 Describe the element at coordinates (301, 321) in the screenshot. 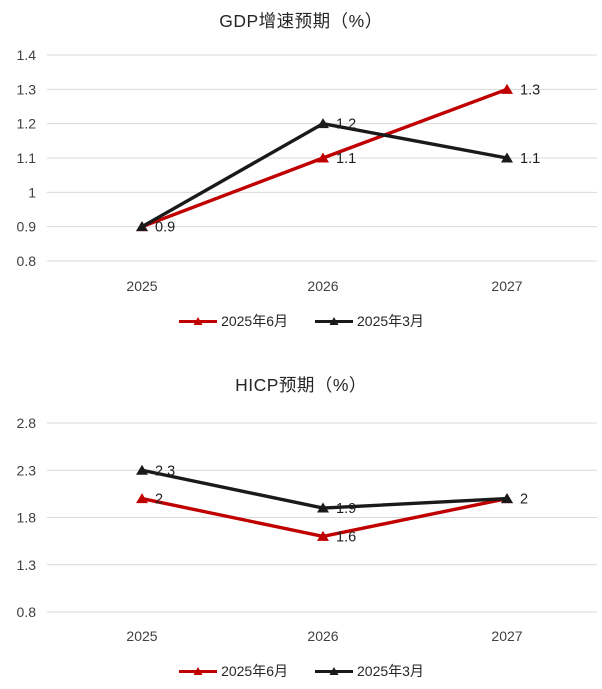

I see `gdp-chart-legend: 2025年6月 2025年3月` at that location.